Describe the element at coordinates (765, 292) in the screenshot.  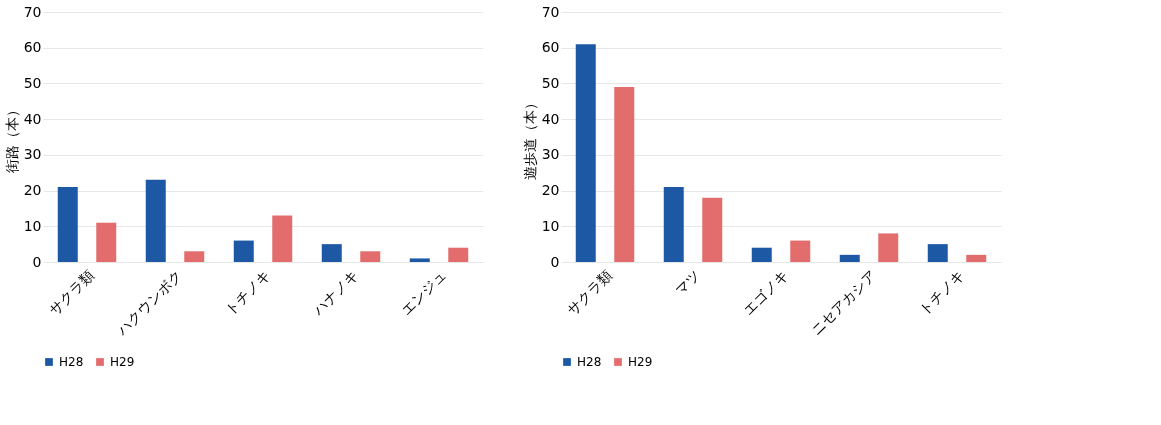
I see `x-tick-label: エゴノキ` at that location.